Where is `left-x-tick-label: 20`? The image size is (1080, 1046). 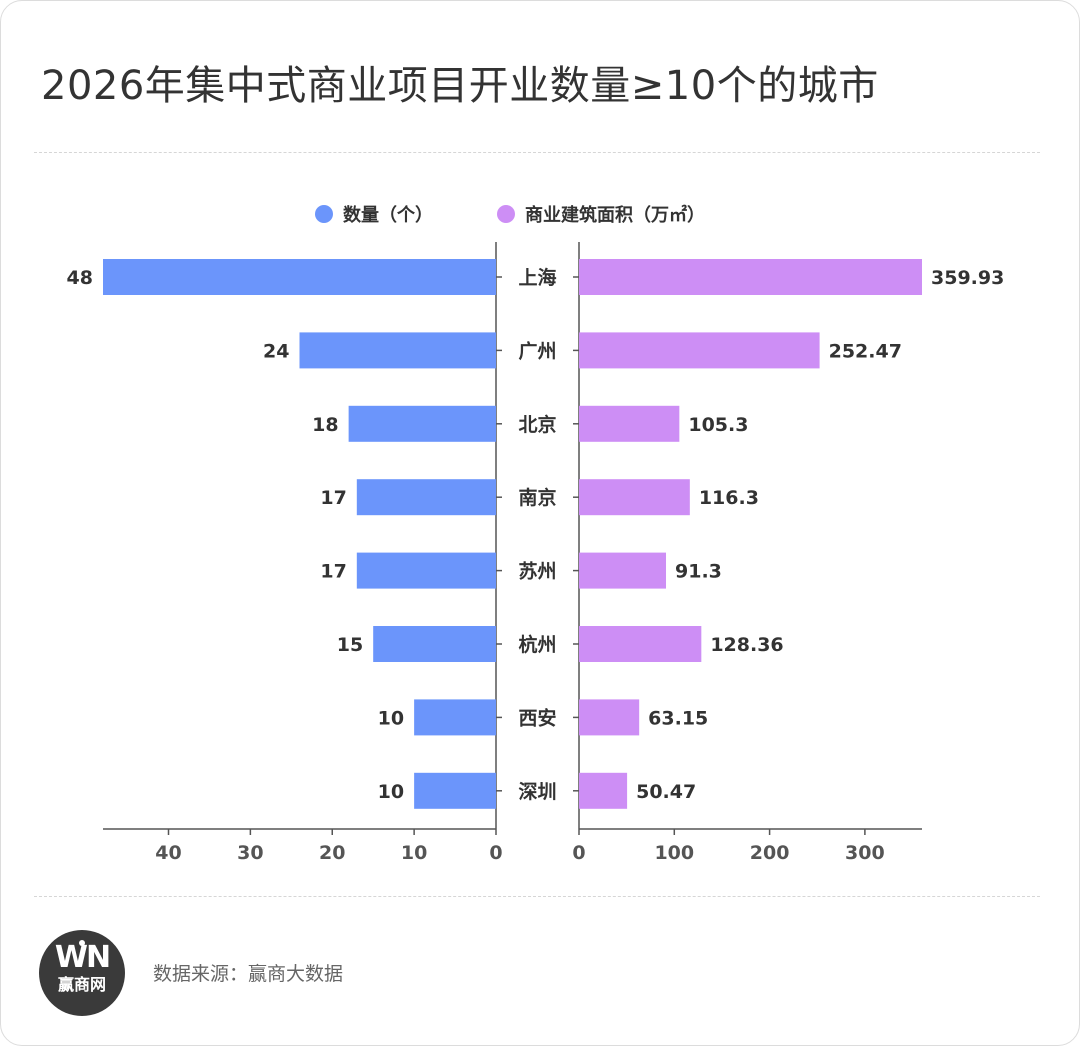 left-x-tick-label: 20 is located at coordinates (332, 853).